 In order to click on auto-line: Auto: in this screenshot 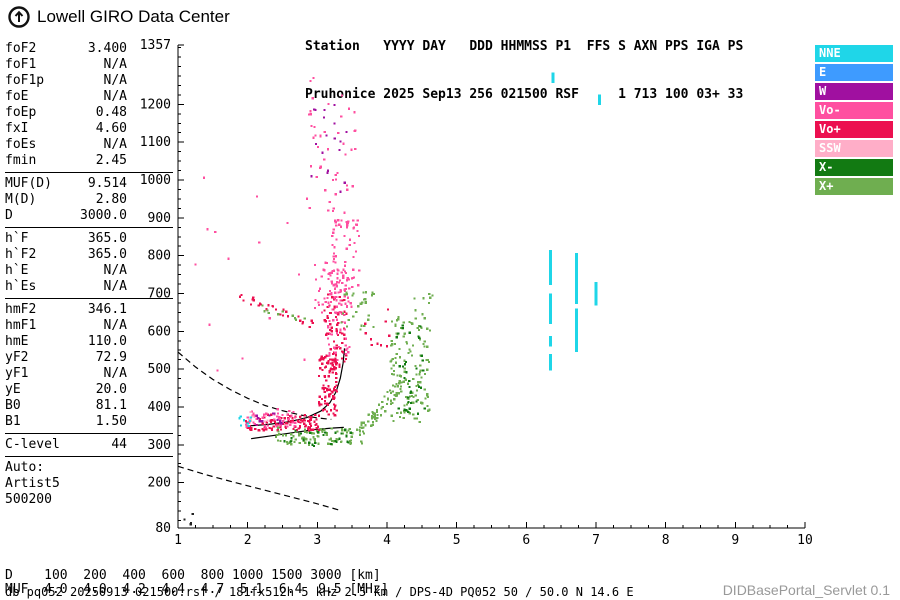, I will do `click(25, 467)`.